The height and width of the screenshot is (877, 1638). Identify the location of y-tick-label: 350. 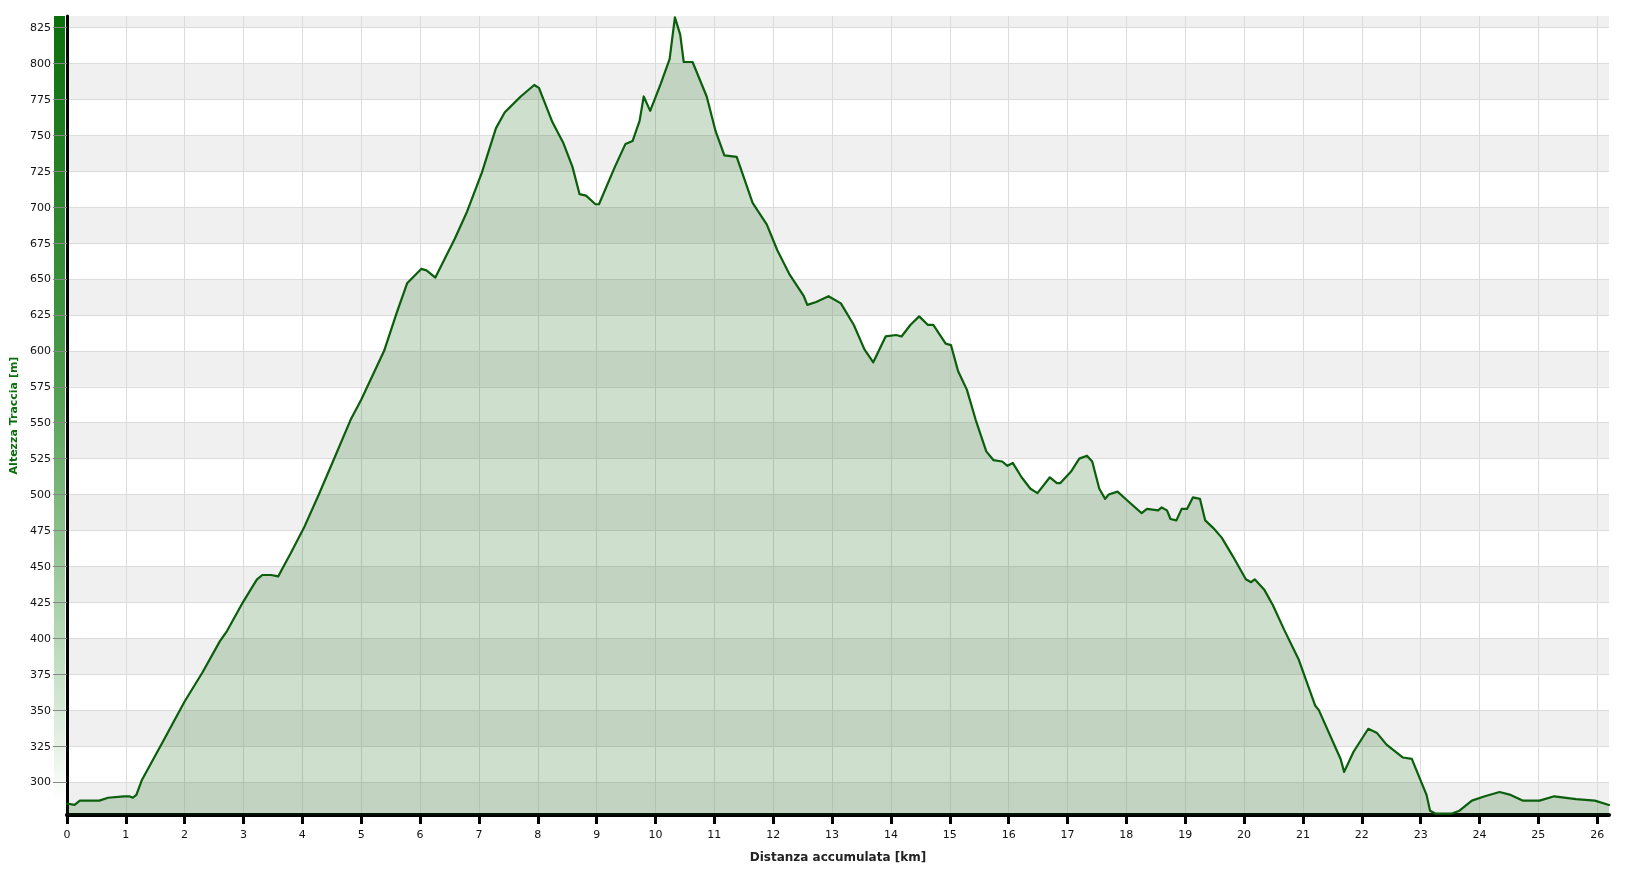
(40, 710).